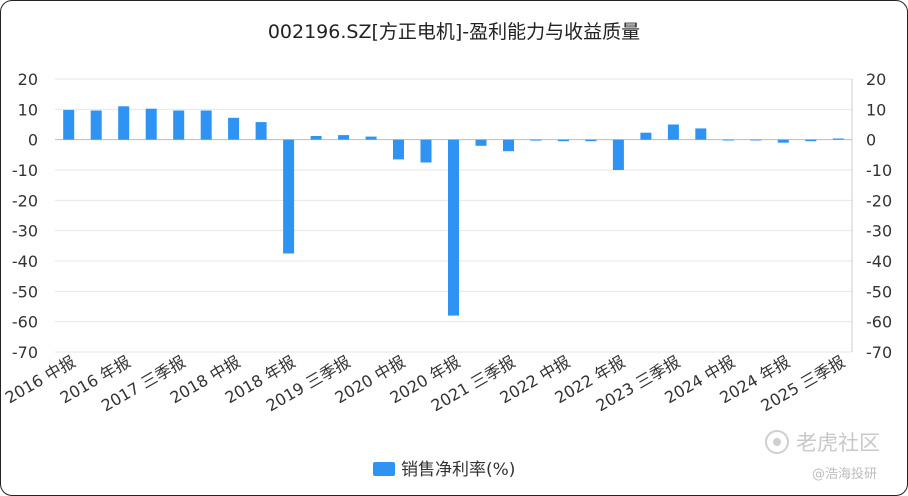 The height and width of the screenshot is (496, 908). I want to click on watermark-brand: 老虎社区, so click(838, 443).